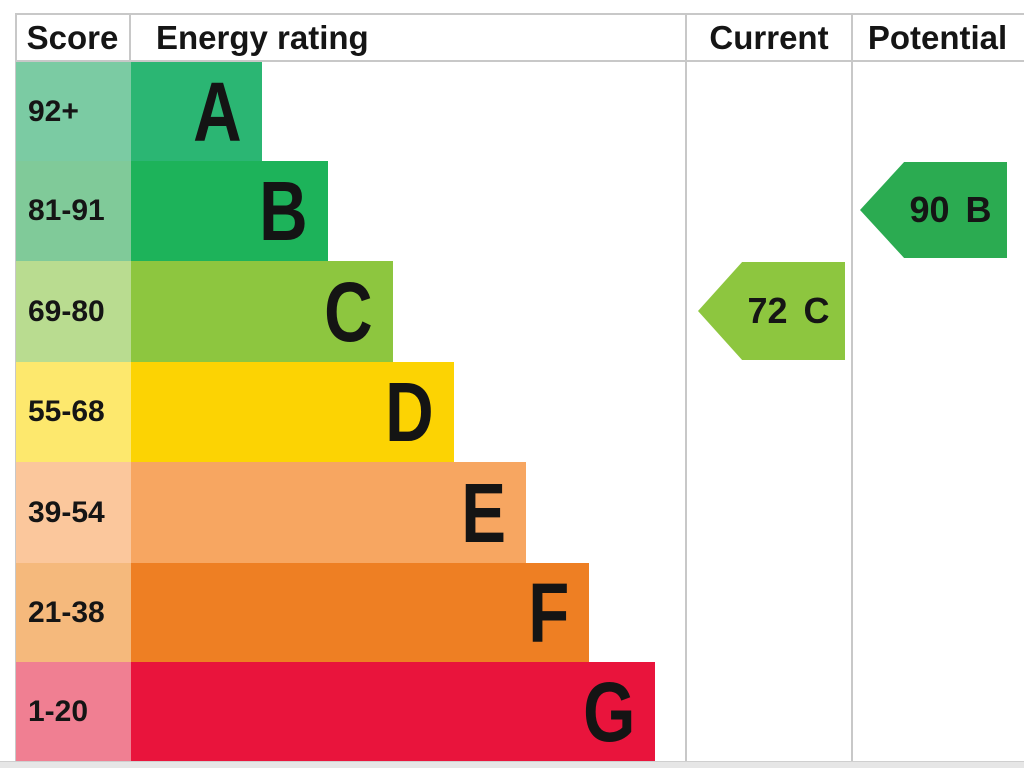 The image size is (1024, 768). Describe the element at coordinates (360, 612) in the screenshot. I see `band-bar-f: F` at that location.